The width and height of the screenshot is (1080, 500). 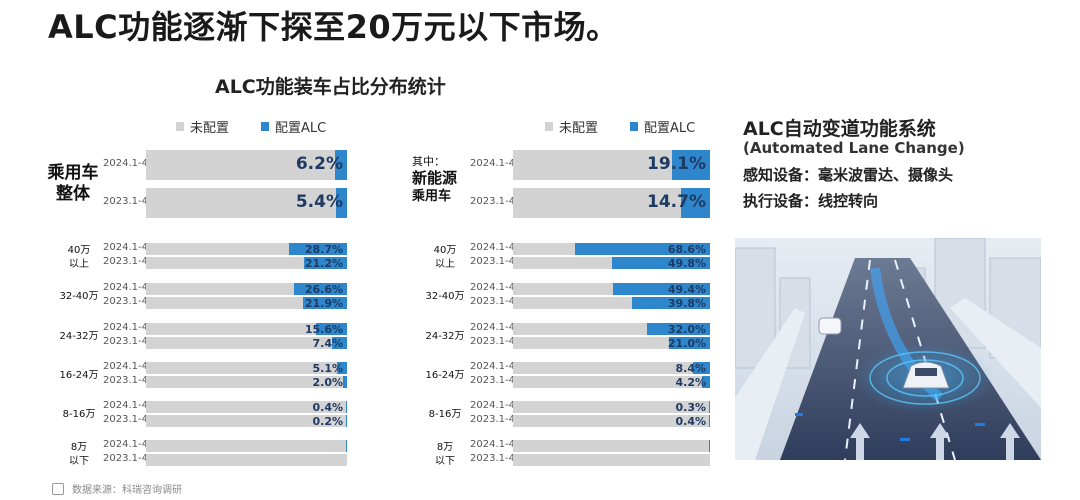 I want to click on bar-value-label: 14.7%, so click(x=676, y=202).